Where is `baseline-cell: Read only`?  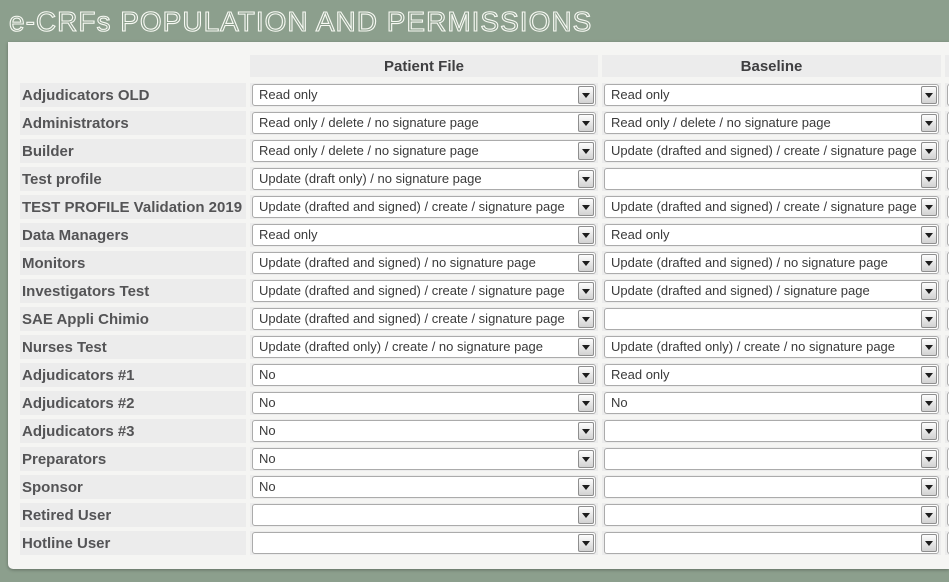 baseline-cell: Read only is located at coordinates (771, 235).